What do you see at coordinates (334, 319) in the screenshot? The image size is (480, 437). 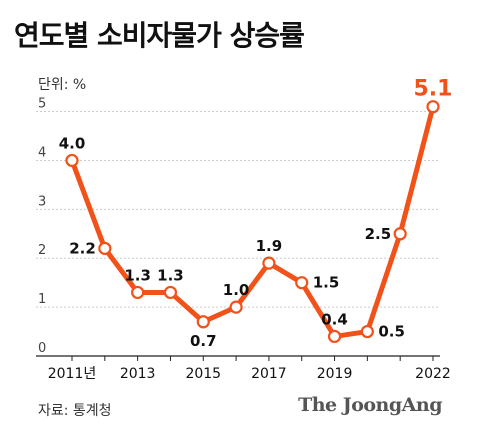 I see `data-label: 0.4` at bounding box center [334, 319].